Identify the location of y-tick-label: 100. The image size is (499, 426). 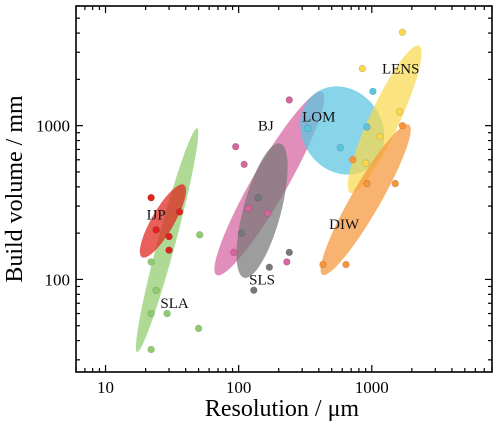
(58, 279).